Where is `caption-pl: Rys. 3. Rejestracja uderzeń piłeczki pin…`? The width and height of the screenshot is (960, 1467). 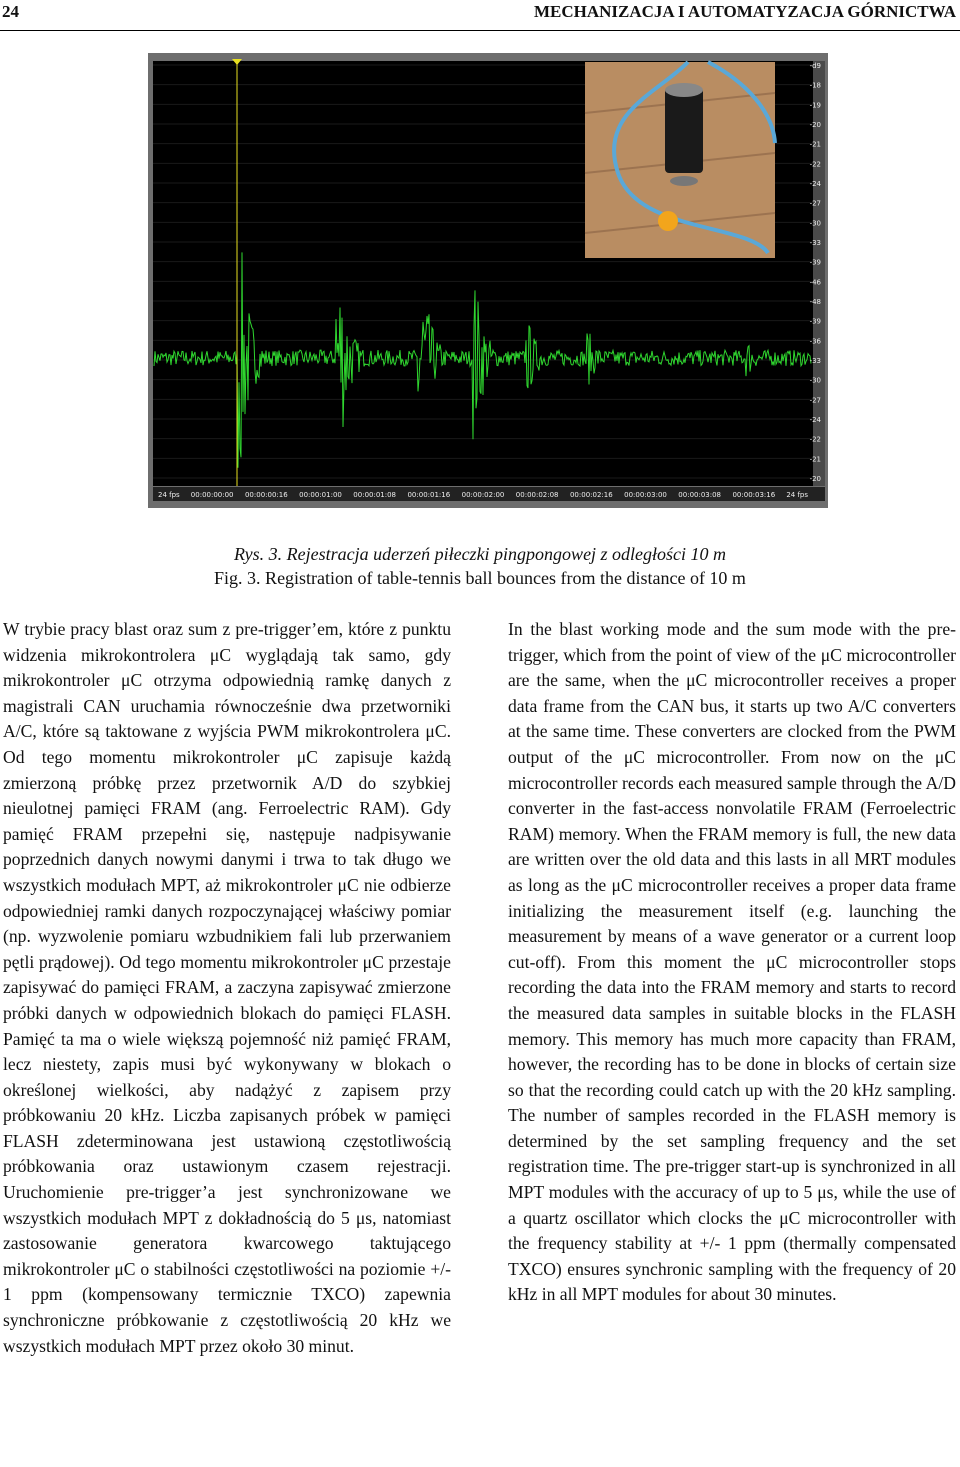 caption-pl: Rys. 3. Rejestracja uderzeń piłeczki pin… is located at coordinates (480, 554).